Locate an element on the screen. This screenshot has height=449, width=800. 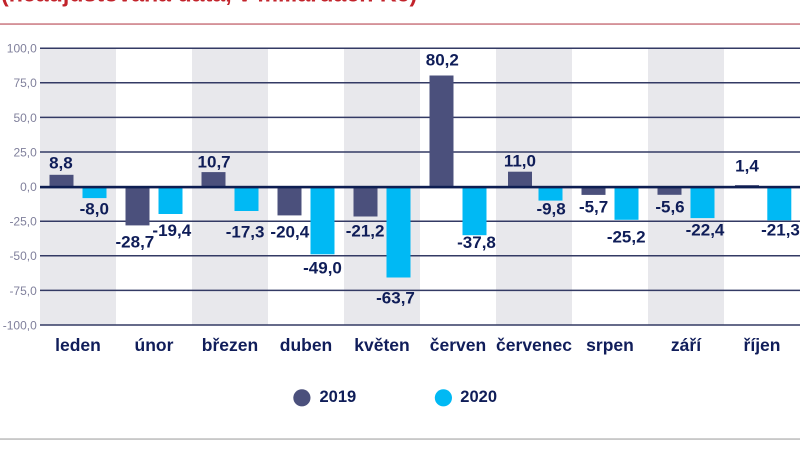
svg-text: 2020 is located at coordinates (478, 397).